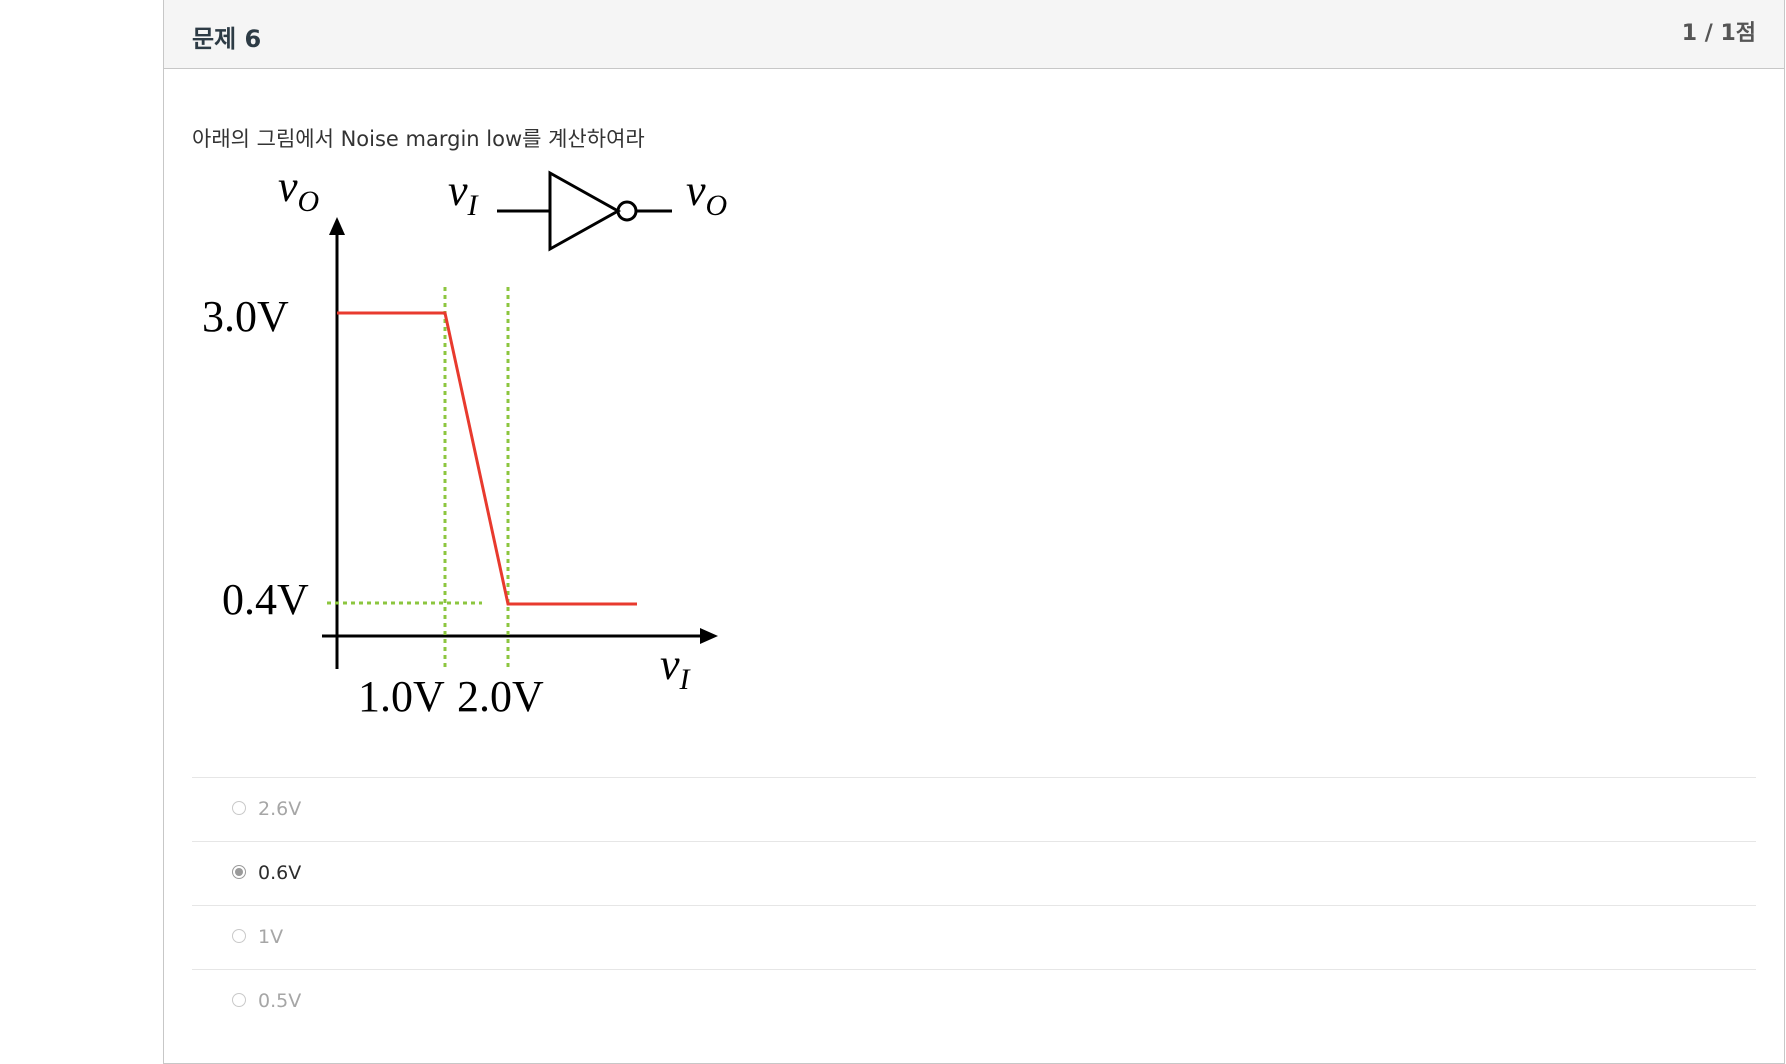 The height and width of the screenshot is (1064, 1786). Describe the element at coordinates (974, 809) in the screenshot. I see `answer-option-1: 2.6V` at that location.